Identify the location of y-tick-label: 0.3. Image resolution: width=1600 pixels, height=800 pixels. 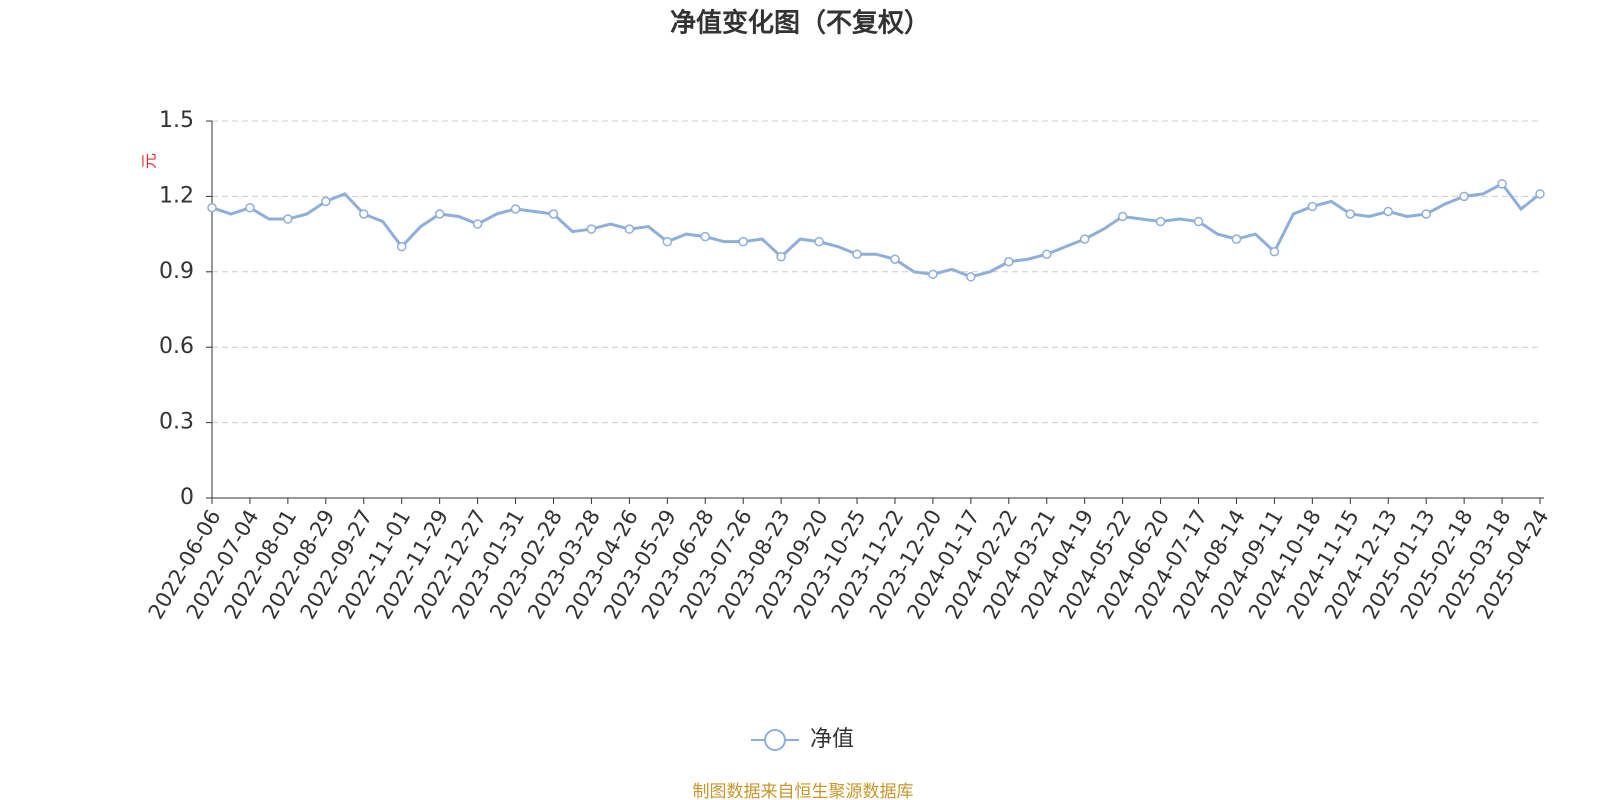
(176, 422).